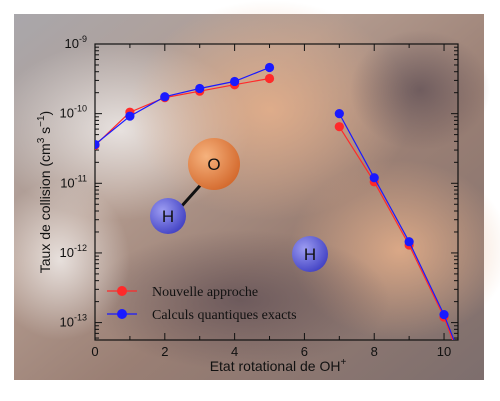 The height and width of the screenshot is (401, 500). I want to click on x-tick-label: 10, so click(444, 351).